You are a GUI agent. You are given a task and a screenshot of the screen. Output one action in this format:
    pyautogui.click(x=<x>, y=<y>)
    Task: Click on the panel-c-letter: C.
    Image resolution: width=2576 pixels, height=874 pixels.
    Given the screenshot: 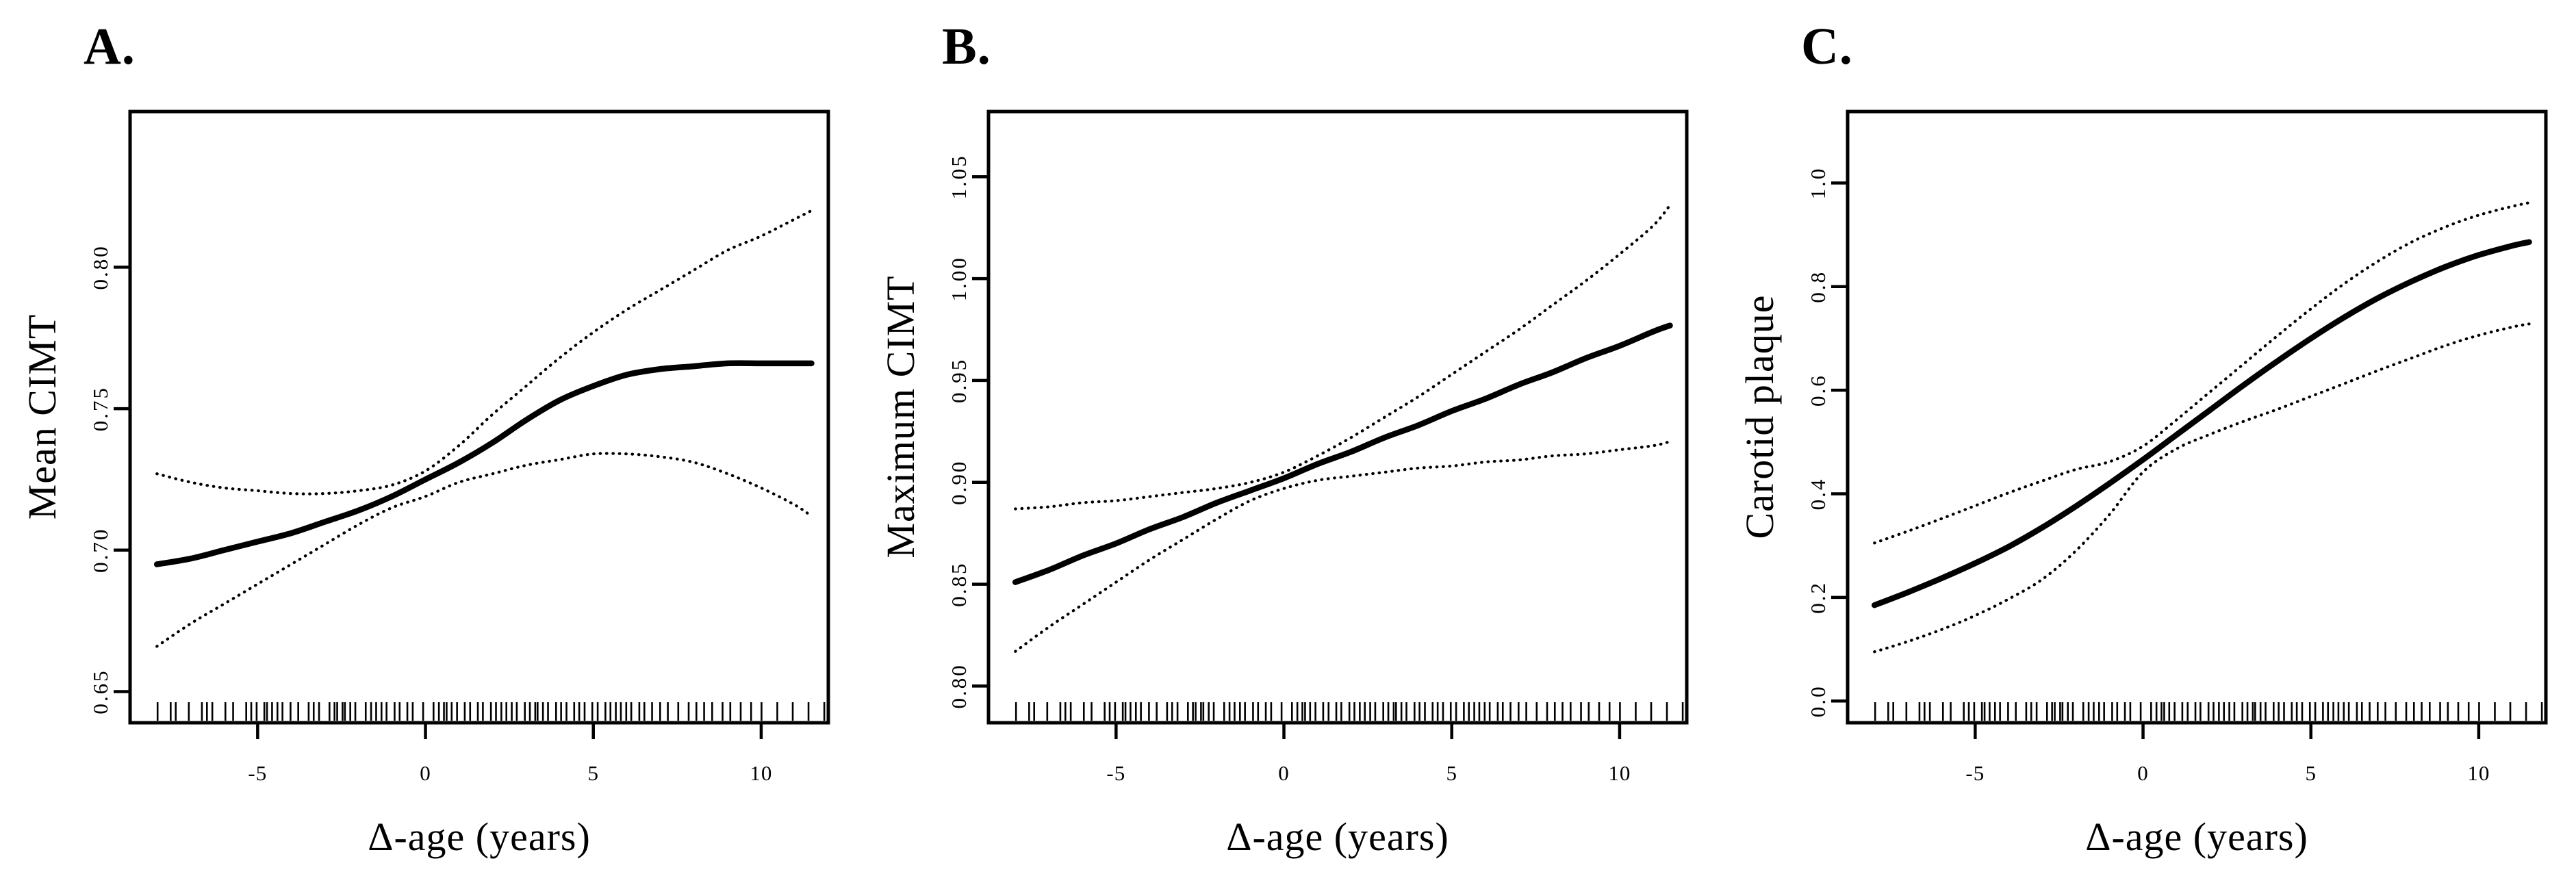 What is the action you would take?
    pyautogui.click(x=1827, y=46)
    